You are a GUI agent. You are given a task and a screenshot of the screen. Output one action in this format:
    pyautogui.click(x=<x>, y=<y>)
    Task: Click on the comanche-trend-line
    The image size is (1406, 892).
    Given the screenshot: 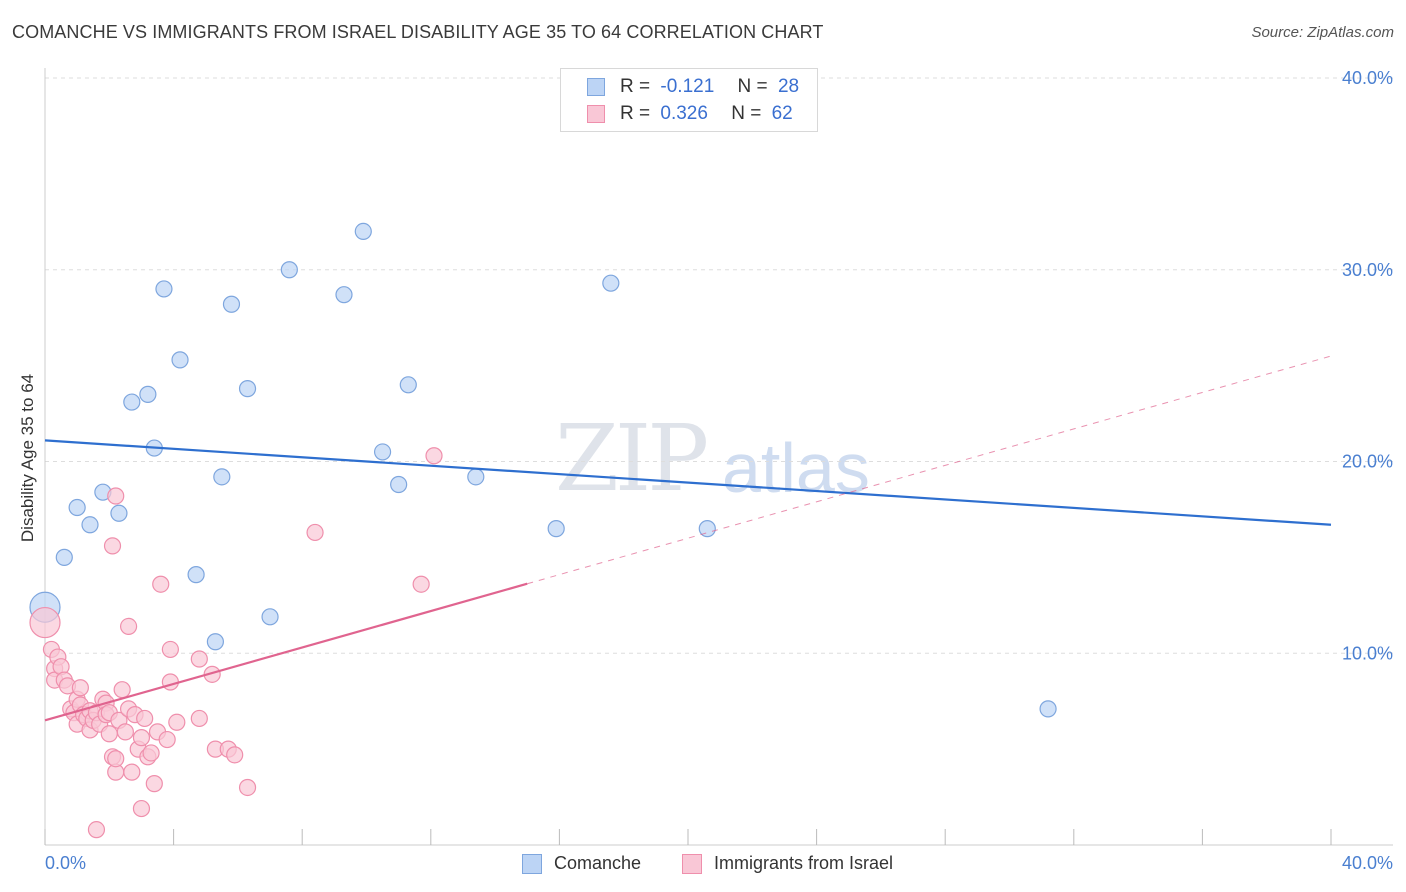 What is the action you would take?
    pyautogui.click(x=688, y=482)
    